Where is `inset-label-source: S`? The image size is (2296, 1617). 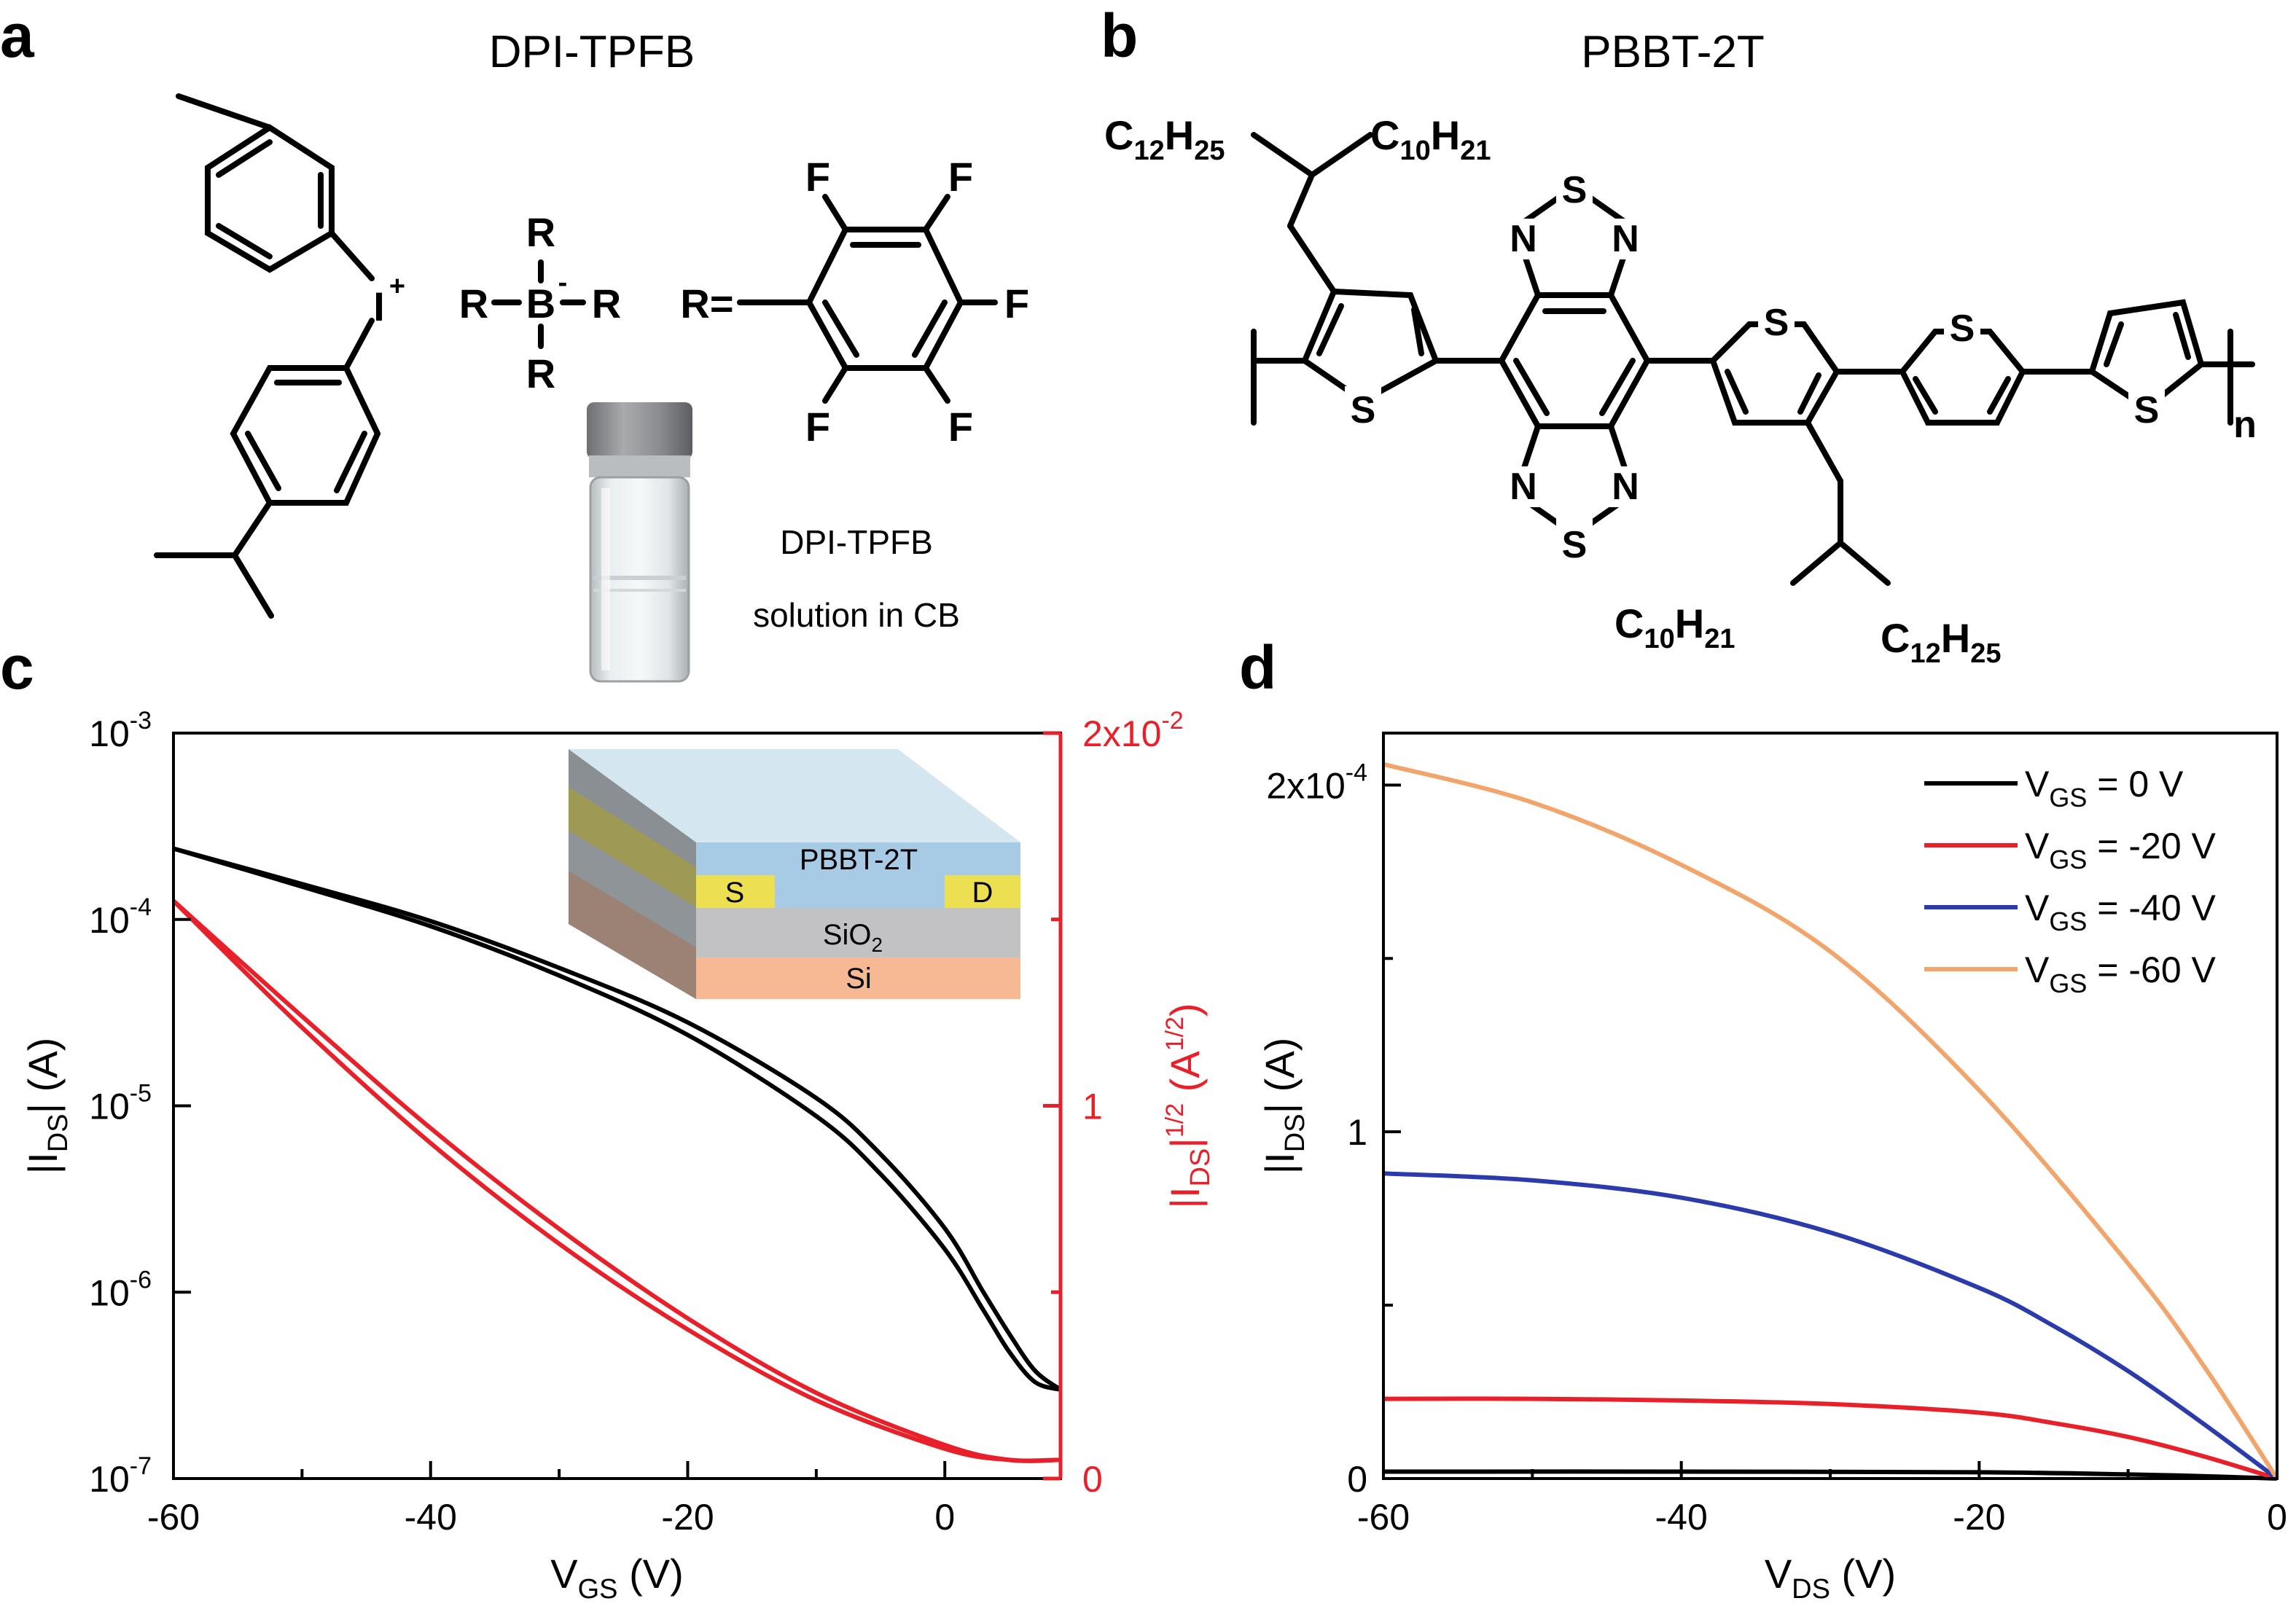 inset-label-source: S is located at coordinates (735, 893).